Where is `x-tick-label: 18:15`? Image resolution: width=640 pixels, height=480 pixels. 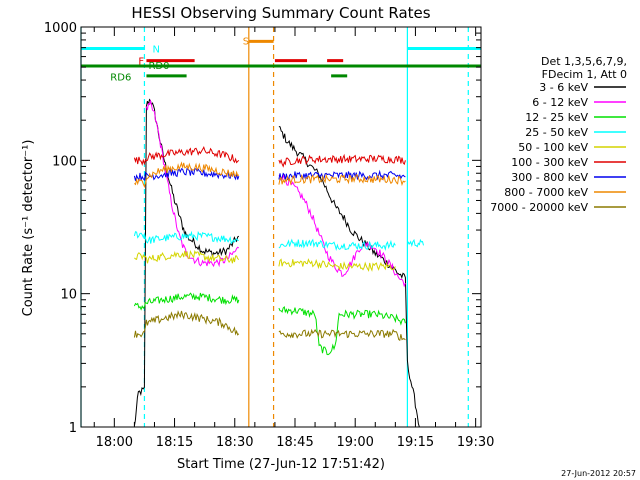 x-tick-label: 18:15 is located at coordinates (174, 442).